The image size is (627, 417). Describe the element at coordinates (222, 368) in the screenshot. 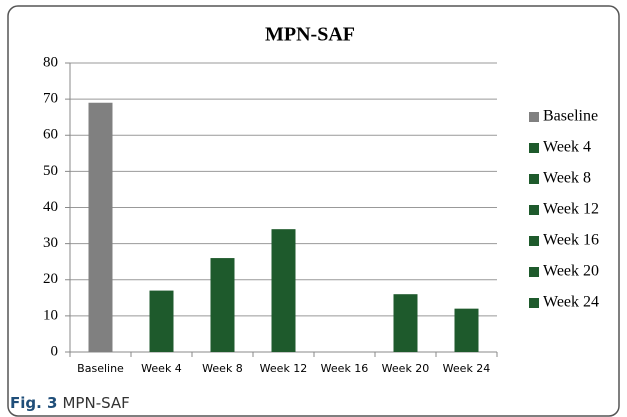

I see `x-tick-label: Week 8` at that location.